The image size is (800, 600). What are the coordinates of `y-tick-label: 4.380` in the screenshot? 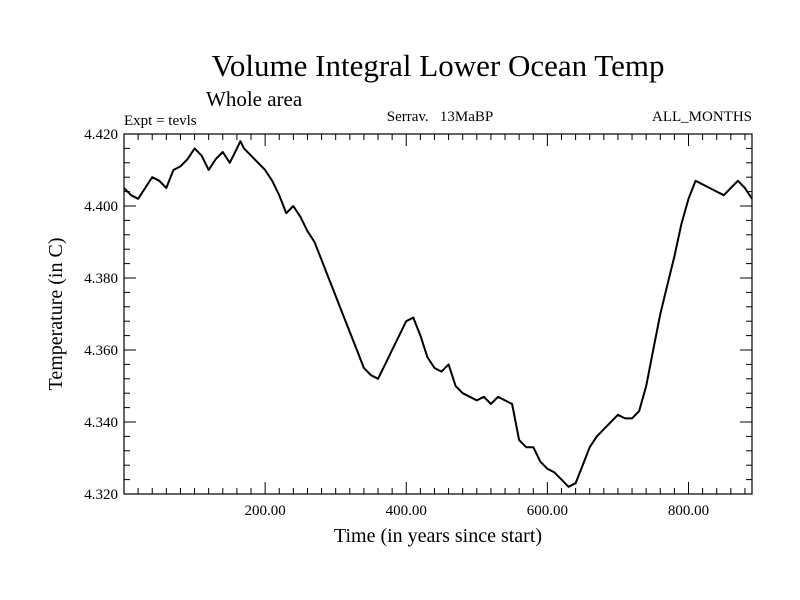 It's located at (101, 279).